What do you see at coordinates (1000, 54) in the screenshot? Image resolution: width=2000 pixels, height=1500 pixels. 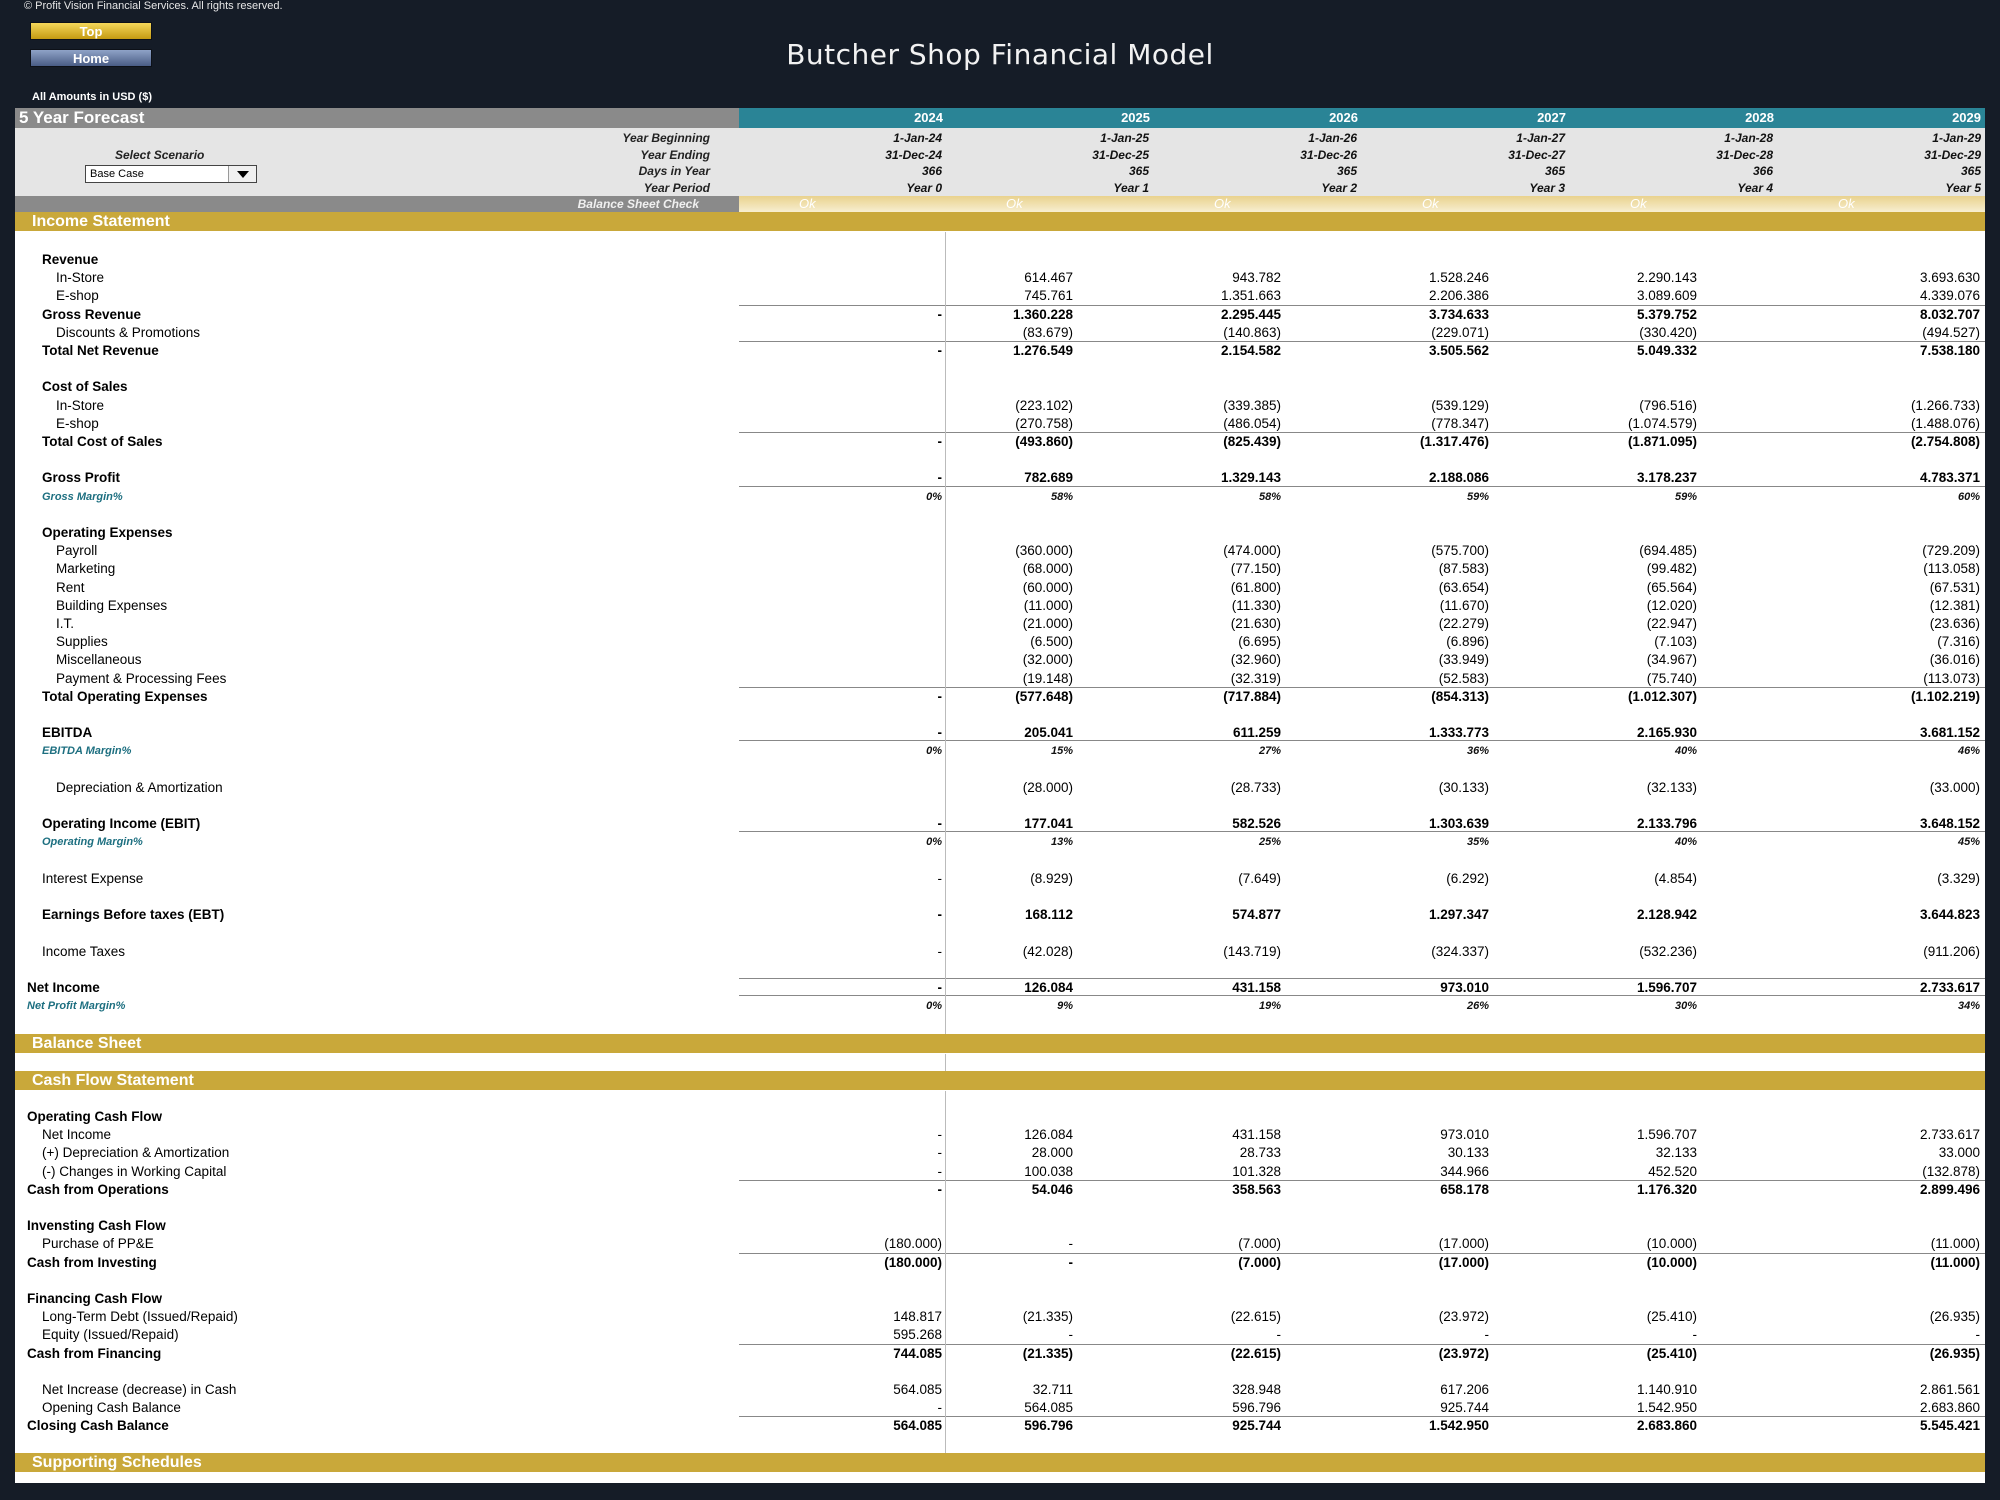 I see `page-title: Butcher Shop Financial Model` at bounding box center [1000, 54].